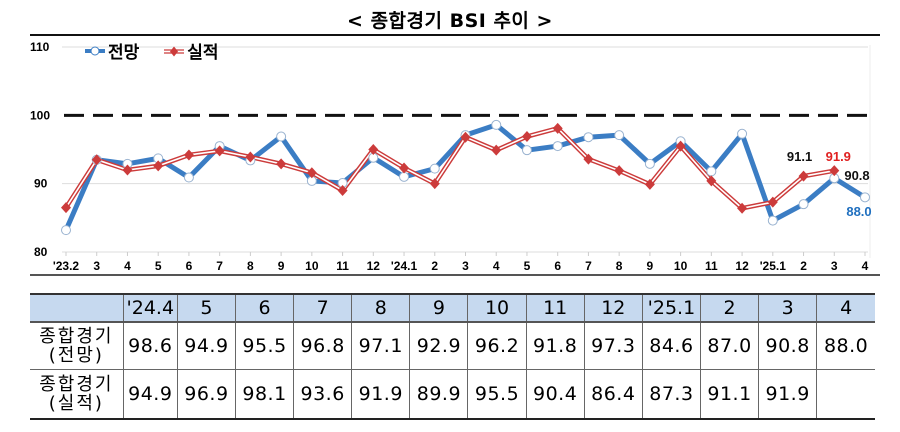 This screenshot has height=432, width=900. Describe the element at coordinates (681, 266) in the screenshot. I see `x-tick-label: 10` at that location.